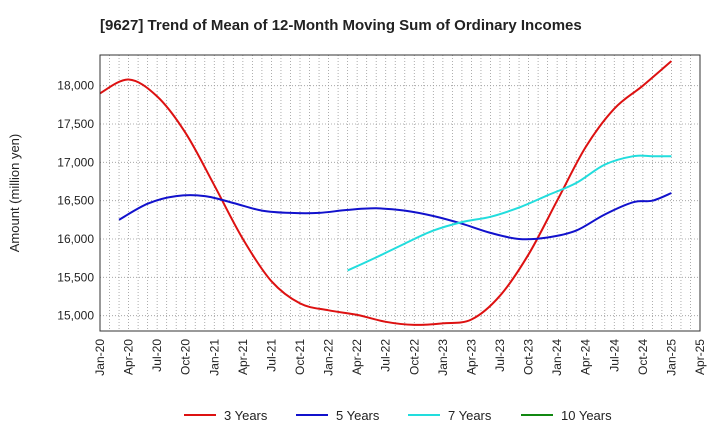 Image resolution: width=720 pixels, height=440 pixels. I want to click on legend-label-10-years: 10 Years, so click(586, 415).